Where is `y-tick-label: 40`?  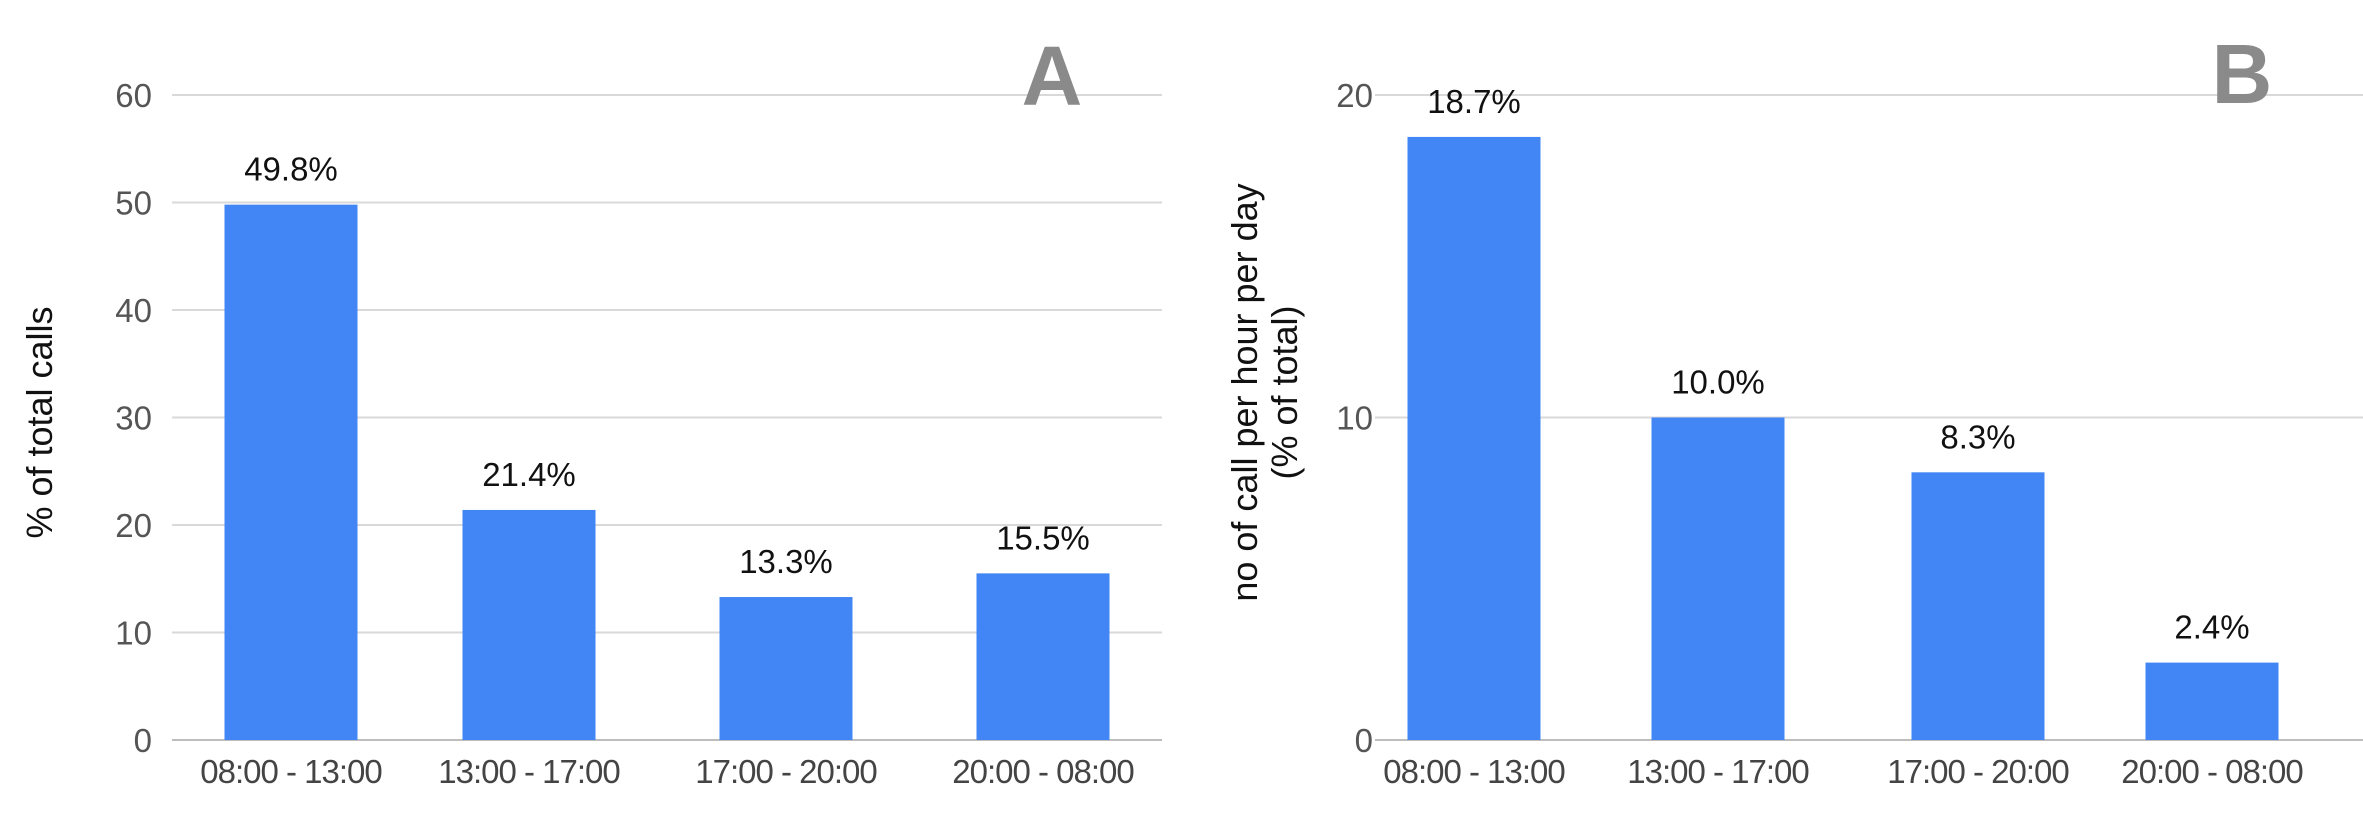 y-tick-label: 40 is located at coordinates (133, 310).